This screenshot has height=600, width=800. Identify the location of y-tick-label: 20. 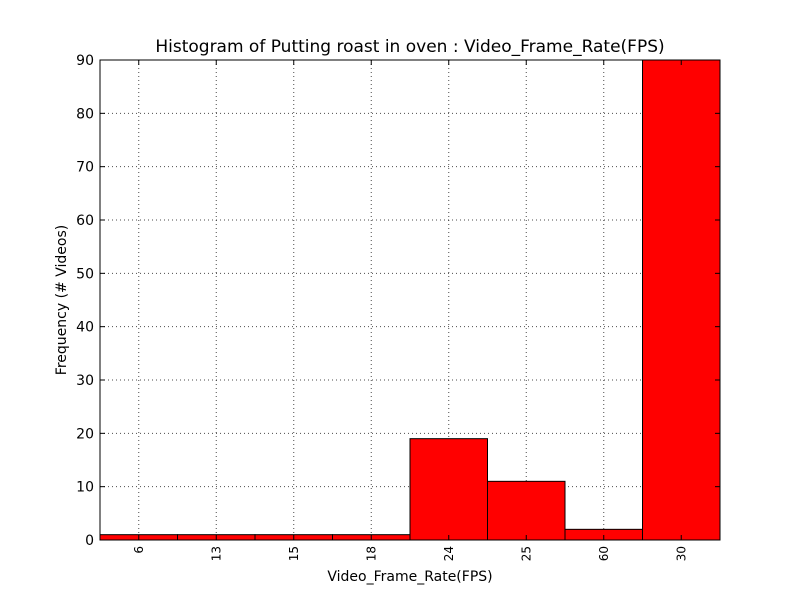
(85, 434).